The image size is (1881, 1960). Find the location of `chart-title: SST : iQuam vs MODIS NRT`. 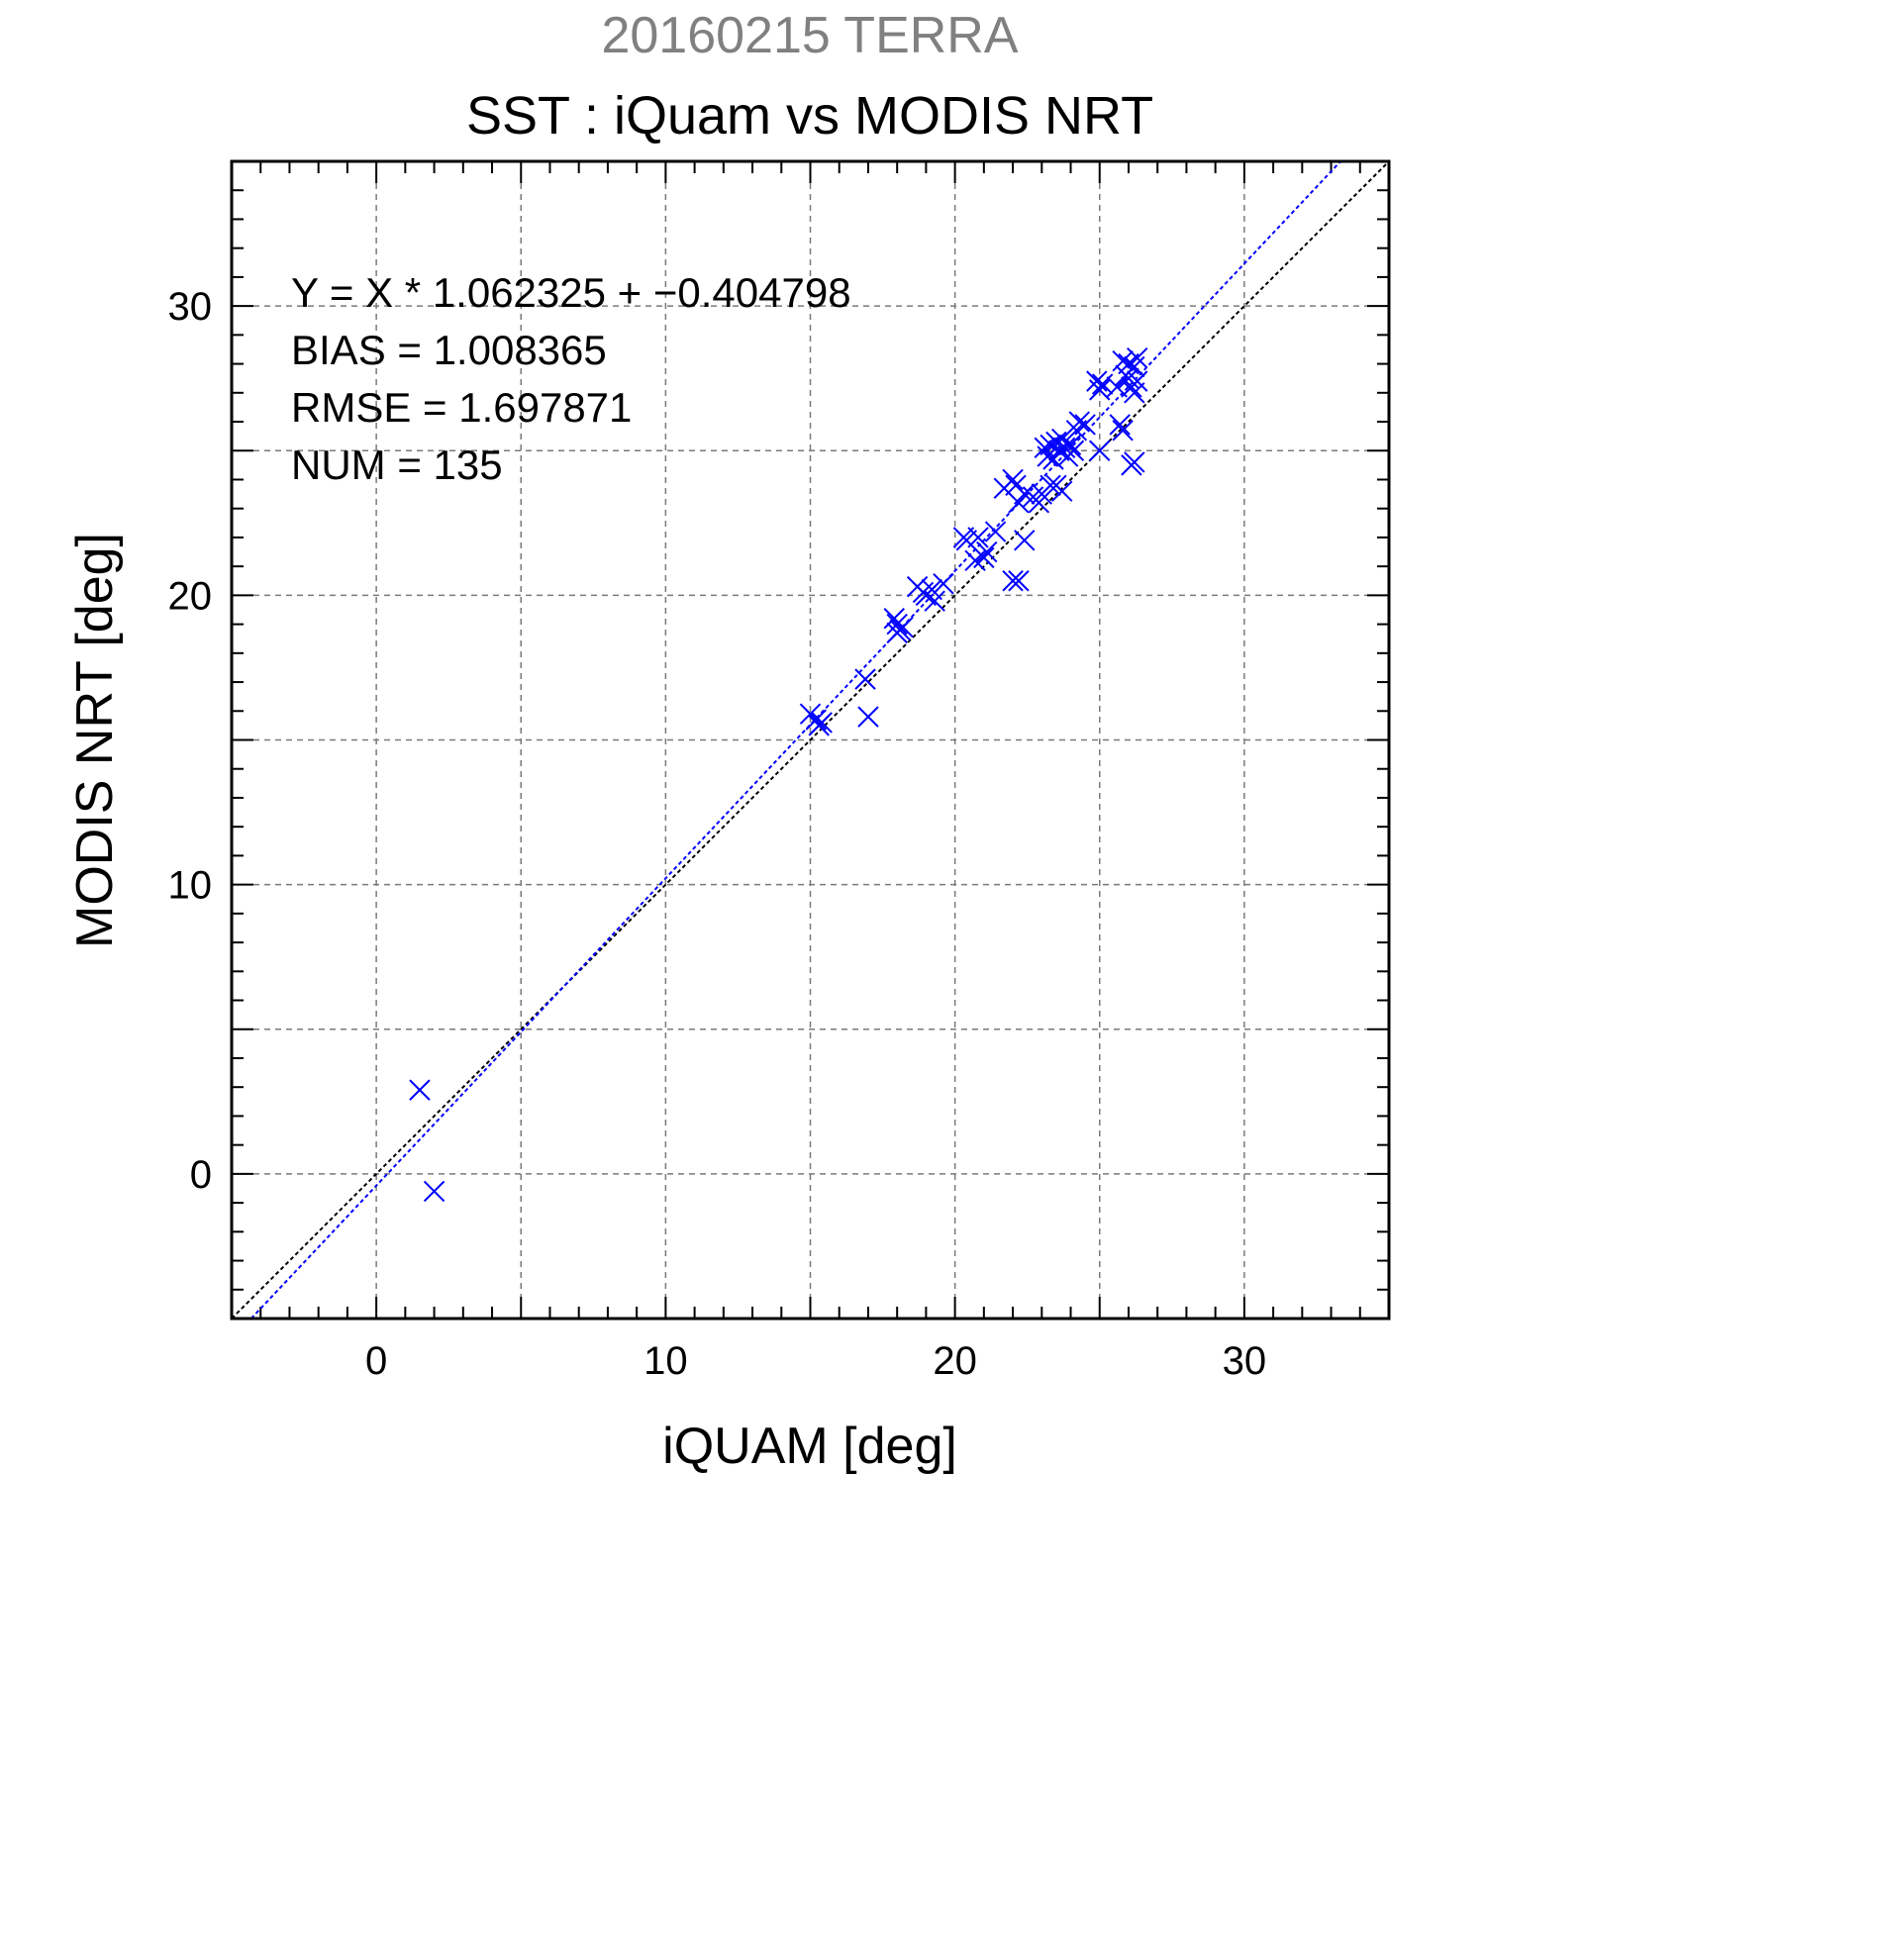

chart-title: SST : iQuam vs MODIS NRT is located at coordinates (810, 116).